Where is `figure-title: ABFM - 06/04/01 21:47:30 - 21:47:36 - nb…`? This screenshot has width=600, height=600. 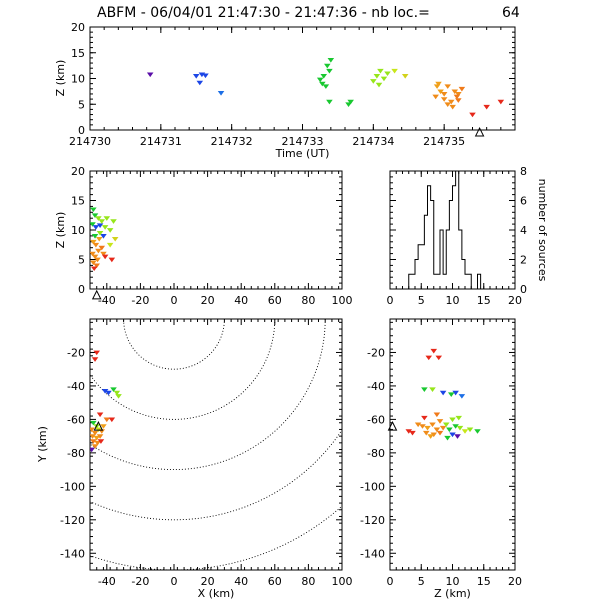 figure-title: ABFM - 06/04/01 21:47:30 - 21:47:36 - nb… is located at coordinates (263, 13).